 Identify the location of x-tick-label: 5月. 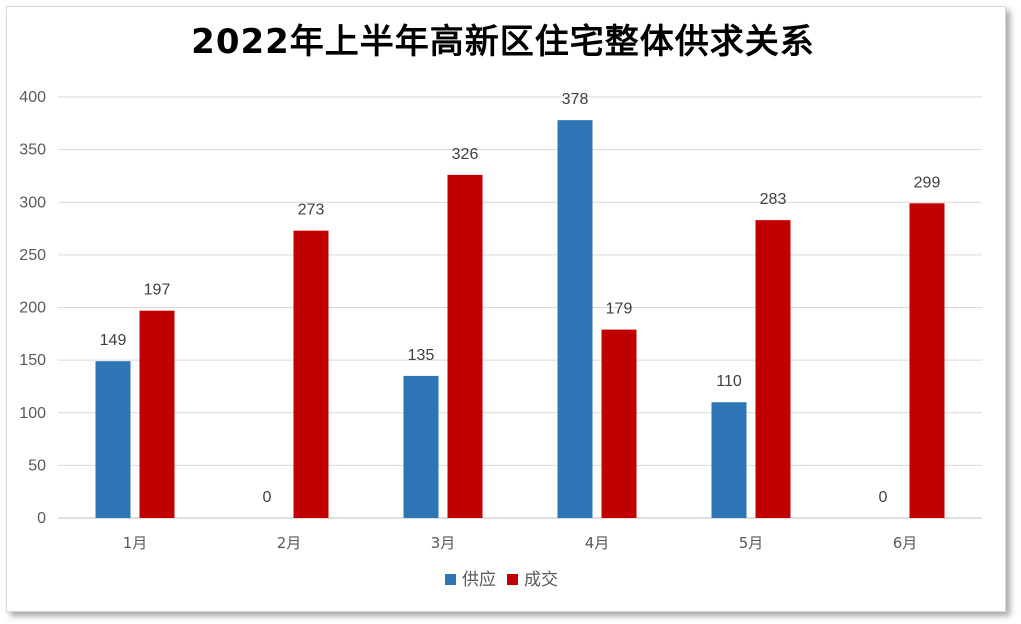
(751, 543).